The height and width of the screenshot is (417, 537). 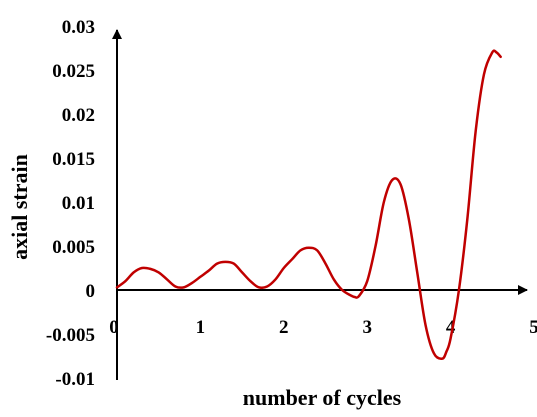 What do you see at coordinates (284, 327) in the screenshot?
I see `x-tick-label: 2` at bounding box center [284, 327].